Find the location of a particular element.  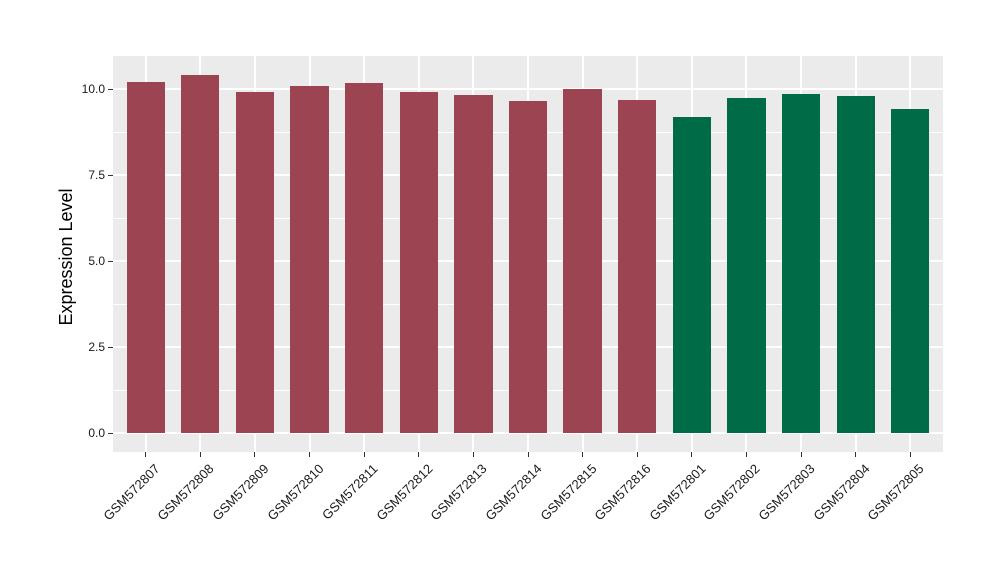

bar-GSM572816 is located at coordinates (637, 267).